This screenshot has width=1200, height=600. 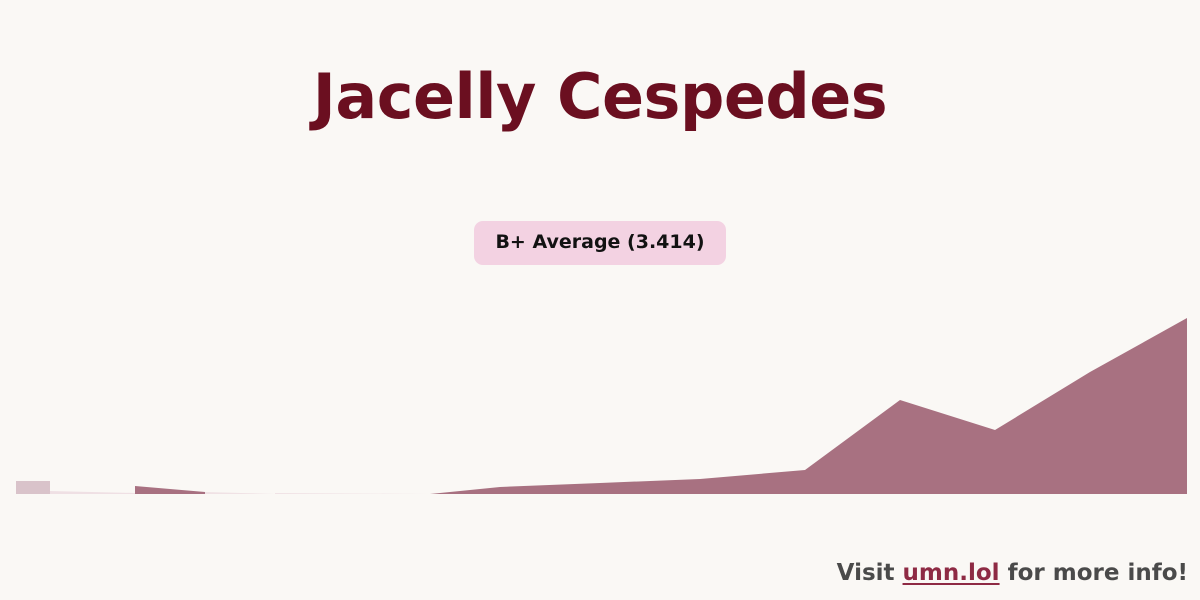 I want to click on chart-segment-wedge-small, so click(x=170, y=490).